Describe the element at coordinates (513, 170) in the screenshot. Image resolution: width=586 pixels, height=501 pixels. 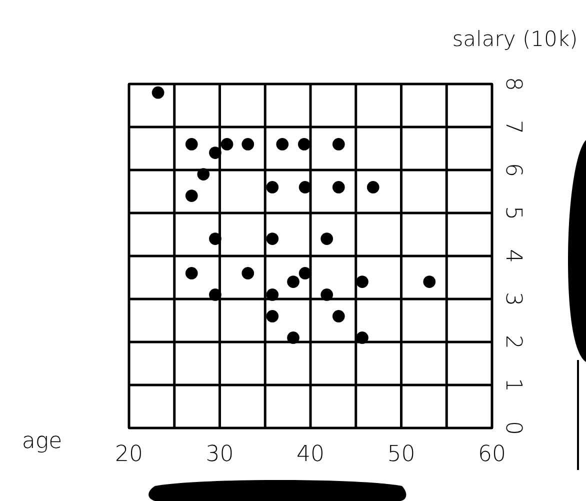
I see `y-tick-label: 6` at that location.